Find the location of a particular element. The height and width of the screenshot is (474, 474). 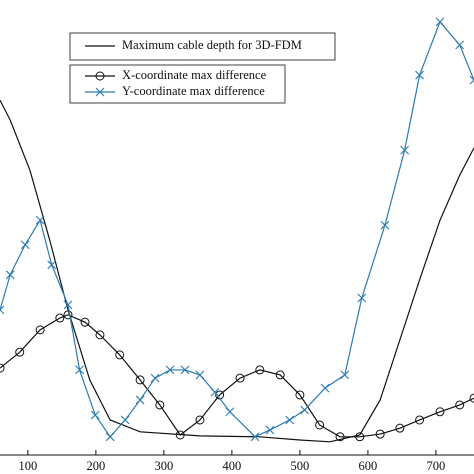

x-tick-label: 400 is located at coordinates (232, 466).